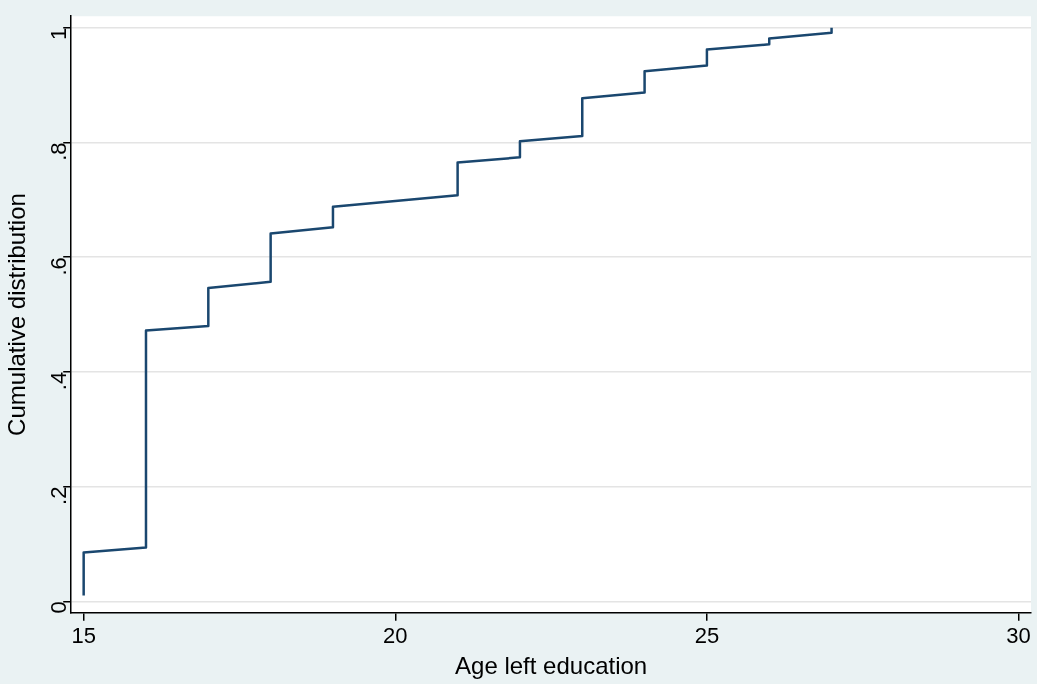  Describe the element at coordinates (59, 381) in the screenshot. I see `y-tick-label: .4` at that location.